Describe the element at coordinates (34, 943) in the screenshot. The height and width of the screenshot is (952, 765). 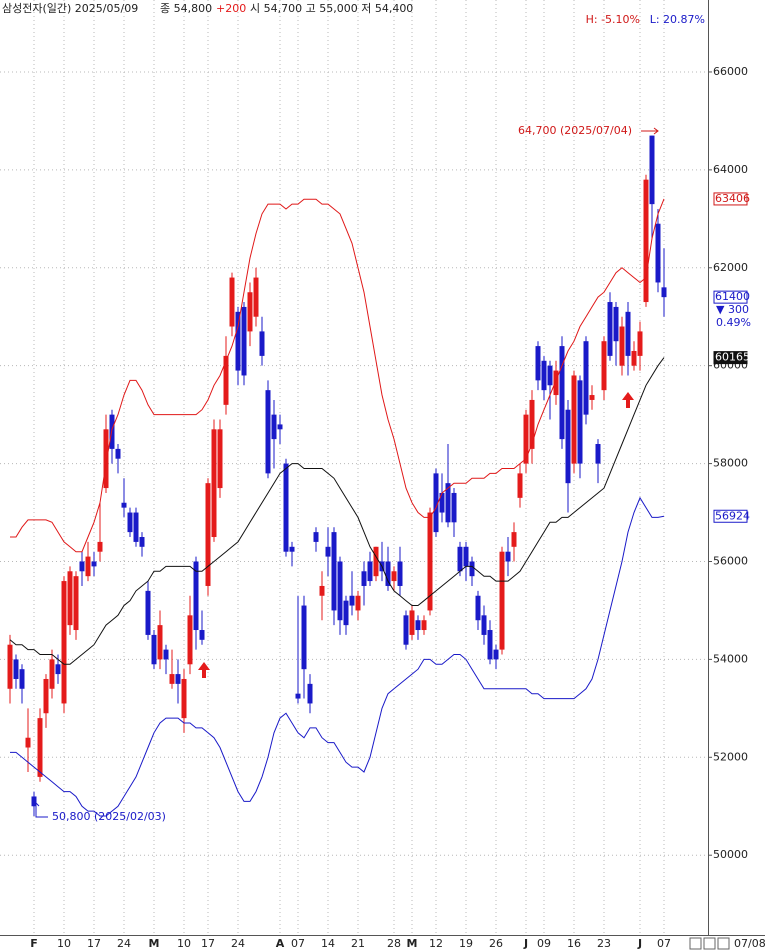
I see `x-tick-label: F` at that location.